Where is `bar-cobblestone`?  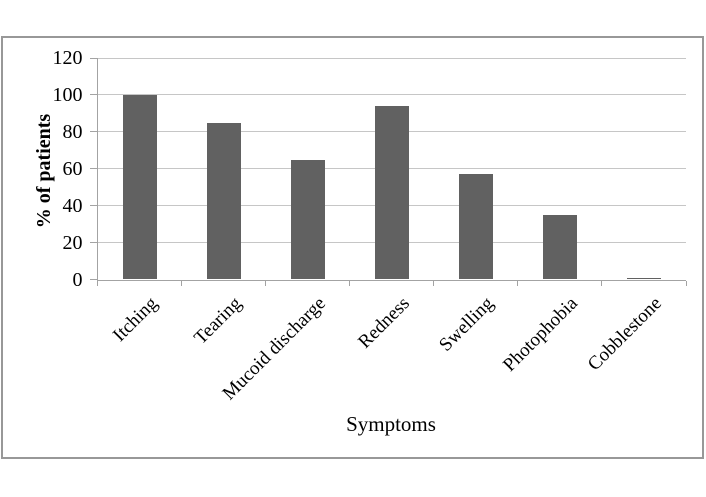
bar-cobblestone is located at coordinates (643, 278).